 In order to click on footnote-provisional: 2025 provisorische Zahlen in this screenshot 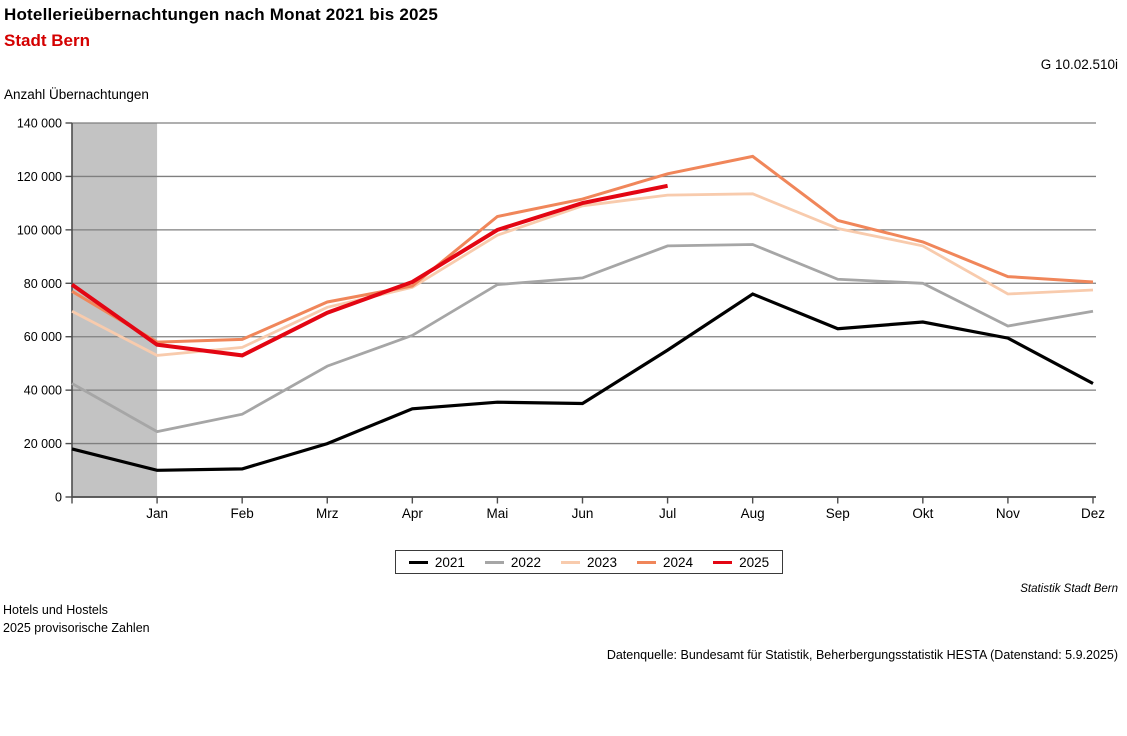, I will do `click(76, 628)`.